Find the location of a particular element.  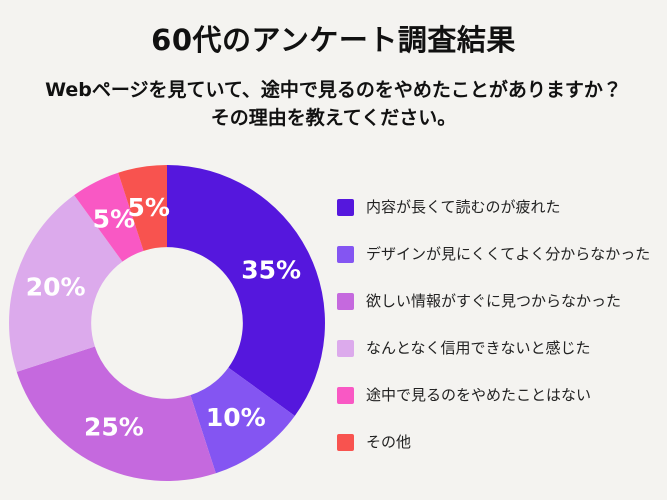

legend-item-4: なんとなく信用できないと感じた is located at coordinates (493, 348).